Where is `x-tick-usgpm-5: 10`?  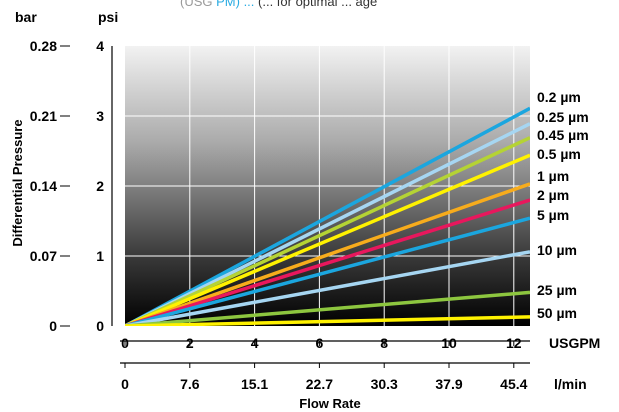
x-tick-usgpm-5: 10 is located at coordinates (449, 343).